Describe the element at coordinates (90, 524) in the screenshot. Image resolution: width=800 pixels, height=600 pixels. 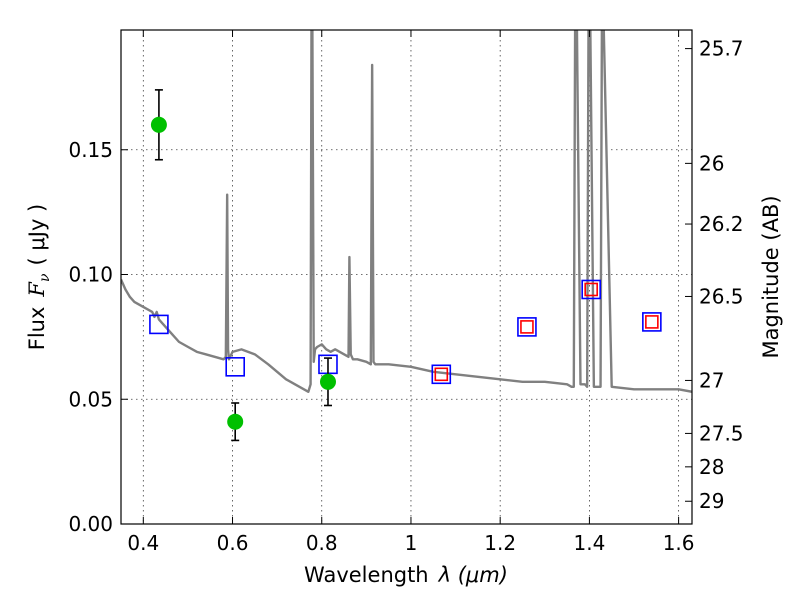
I see `y-tick-label: 0.00` at that location.